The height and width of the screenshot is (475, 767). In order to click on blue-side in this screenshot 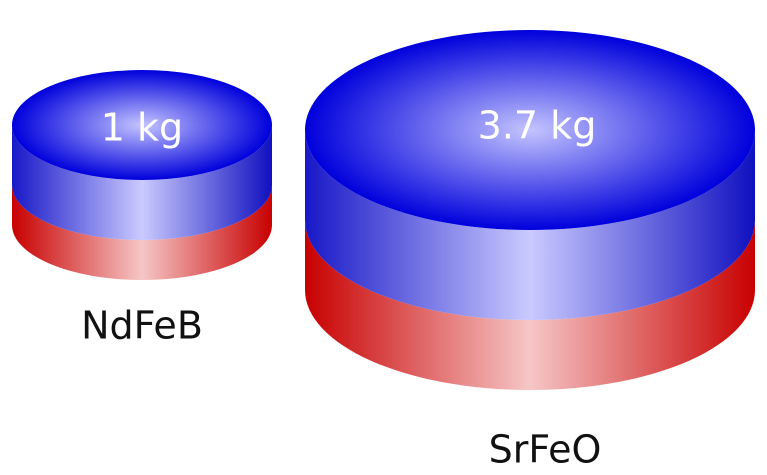, I will do `click(142, 182)`.